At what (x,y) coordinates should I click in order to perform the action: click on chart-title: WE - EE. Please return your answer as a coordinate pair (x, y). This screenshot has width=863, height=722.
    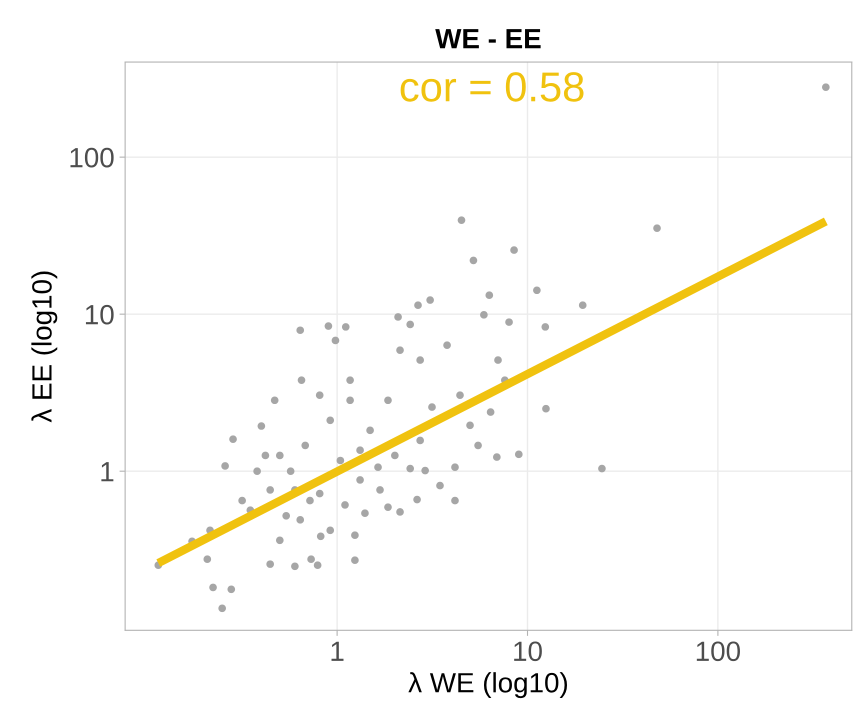
    Looking at the image, I should click on (488, 38).